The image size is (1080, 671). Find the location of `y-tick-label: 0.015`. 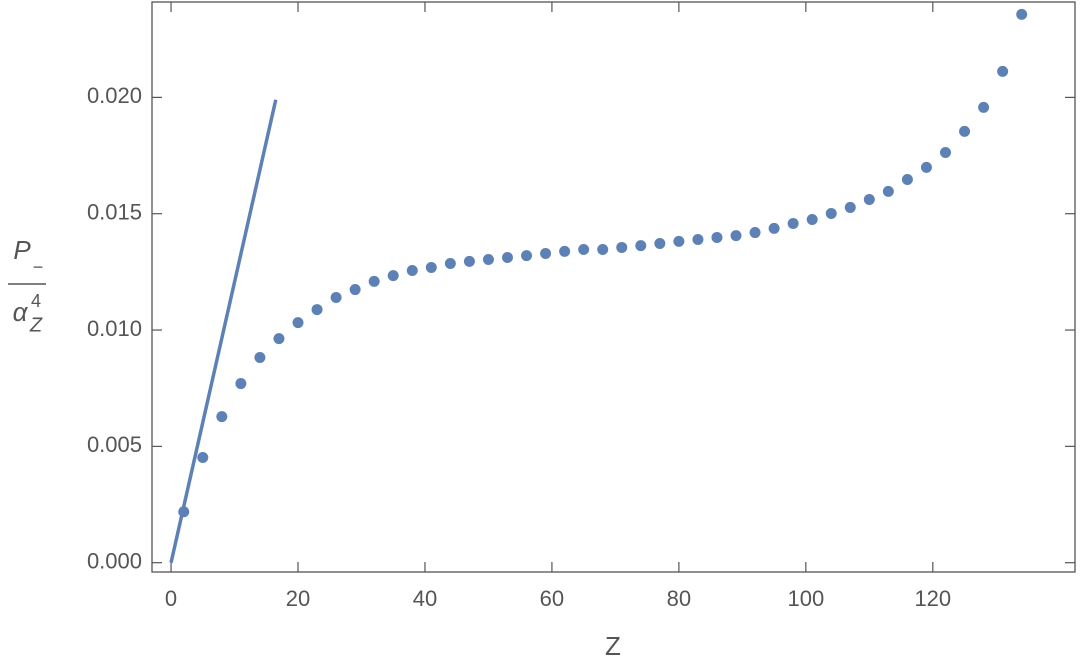

y-tick-label: 0.015 is located at coordinates (114, 212).